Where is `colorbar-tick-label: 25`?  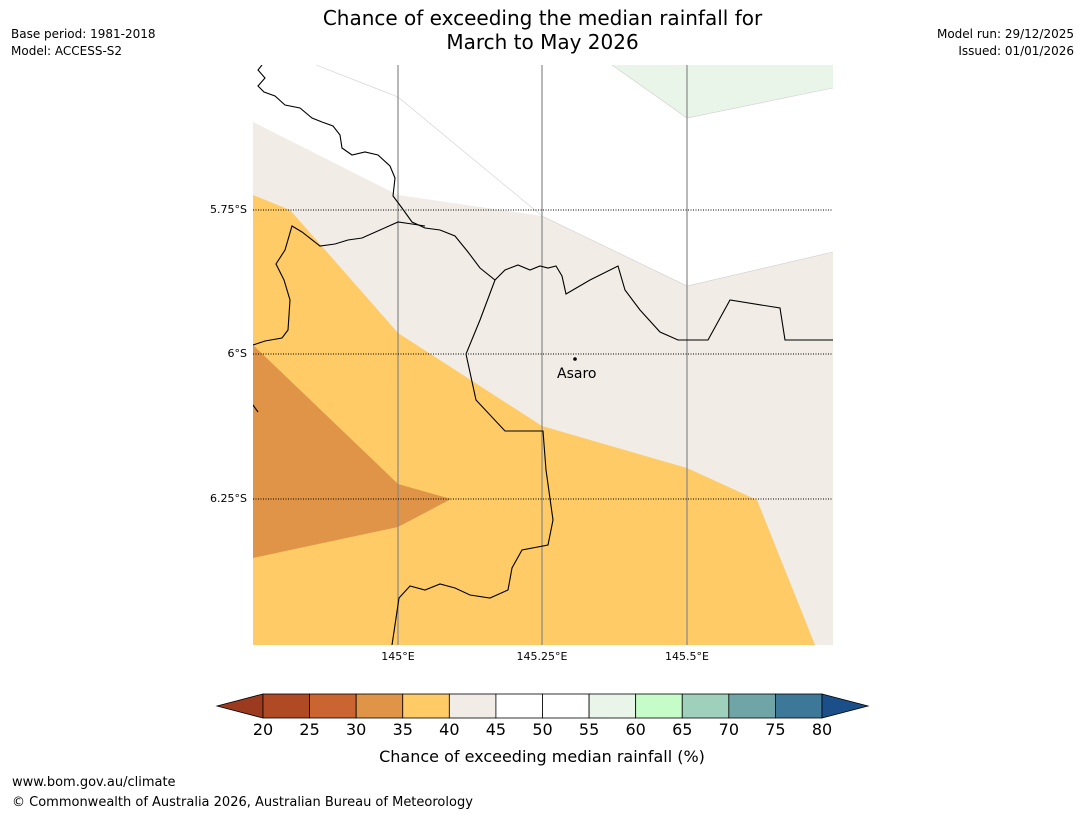 colorbar-tick-label: 25 is located at coordinates (309, 729).